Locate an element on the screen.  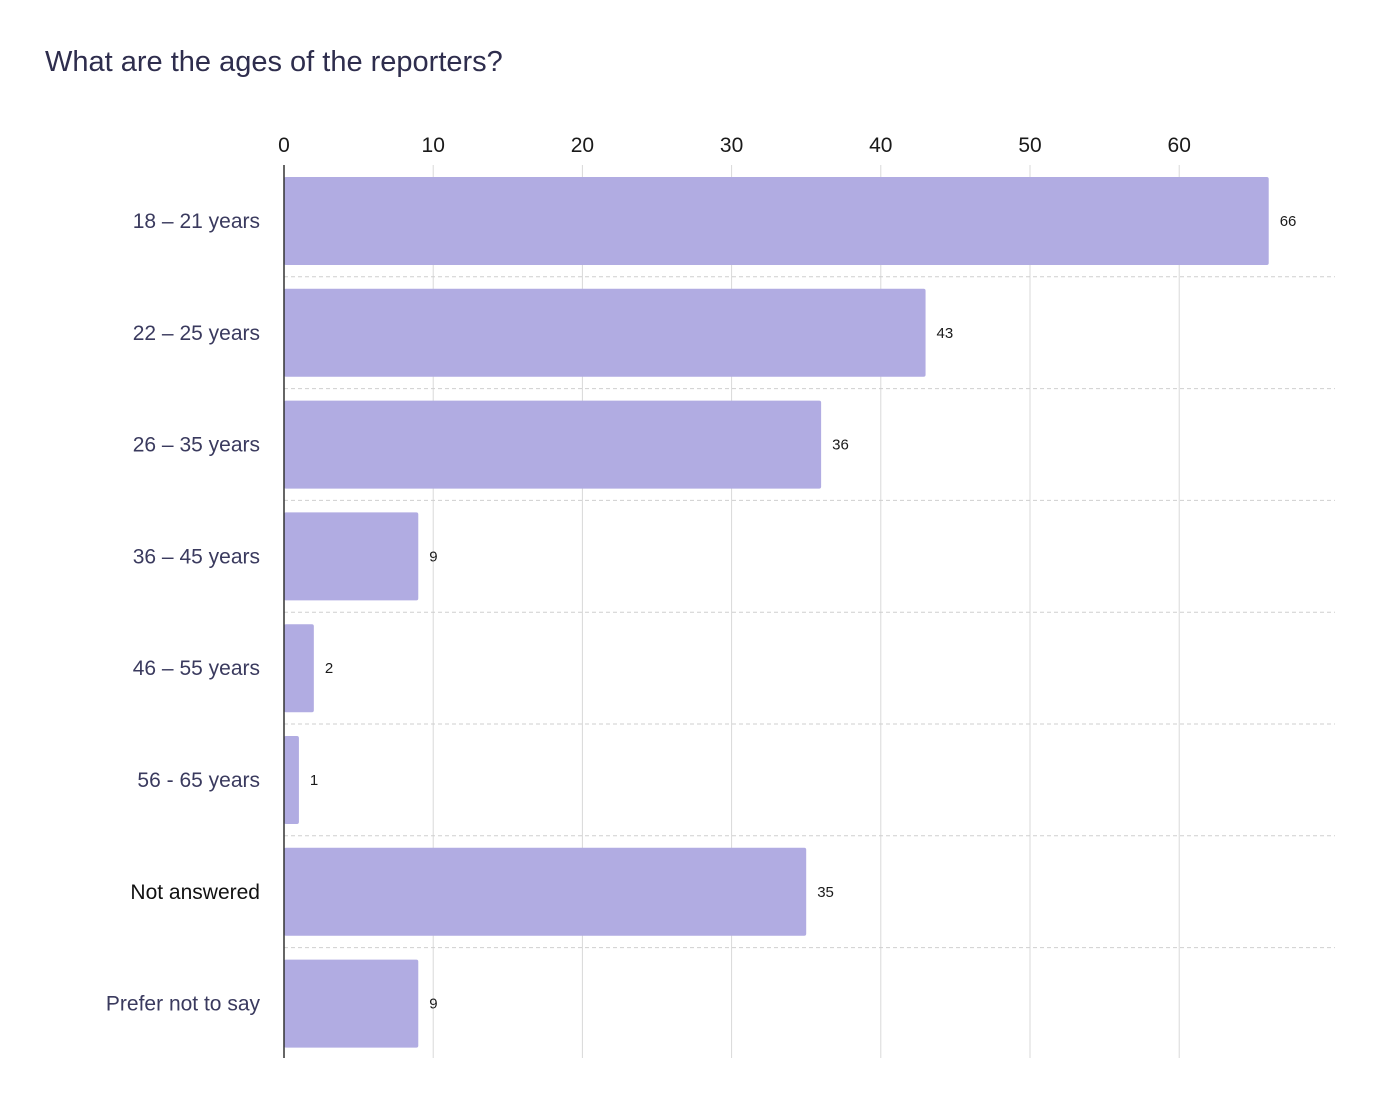
x-tick-label: 20 is located at coordinates (582, 145).